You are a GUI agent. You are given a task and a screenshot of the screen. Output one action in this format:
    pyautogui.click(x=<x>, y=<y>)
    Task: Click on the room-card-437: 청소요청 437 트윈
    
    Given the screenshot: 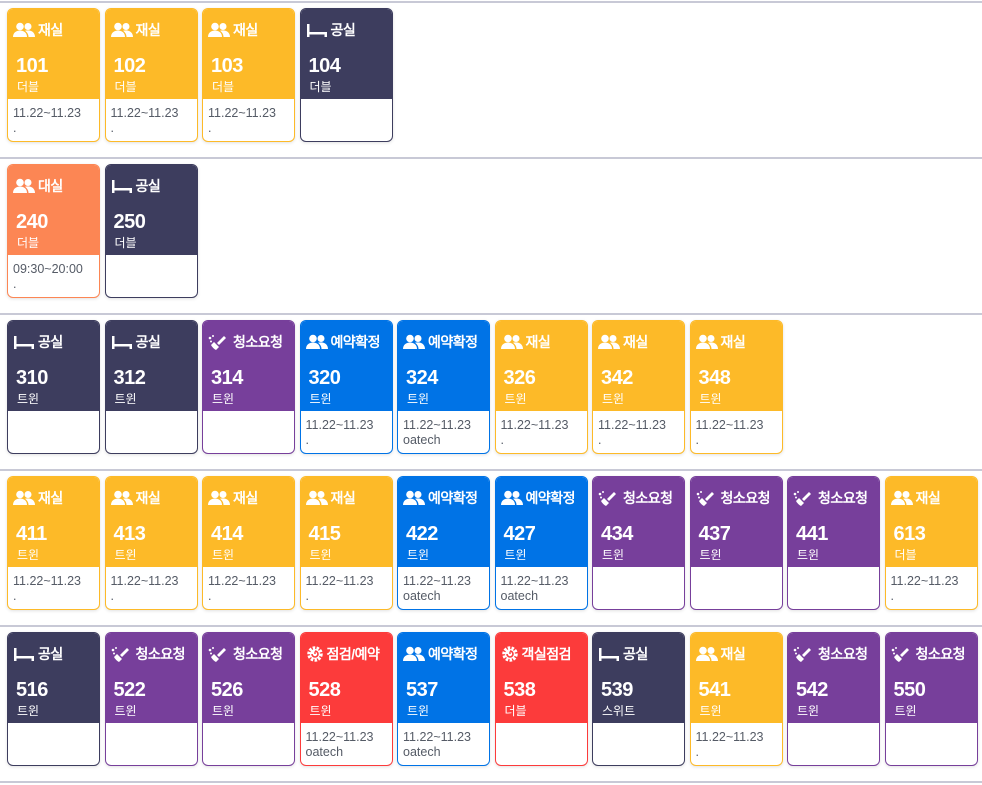 What is the action you would take?
    pyautogui.click(x=736, y=543)
    